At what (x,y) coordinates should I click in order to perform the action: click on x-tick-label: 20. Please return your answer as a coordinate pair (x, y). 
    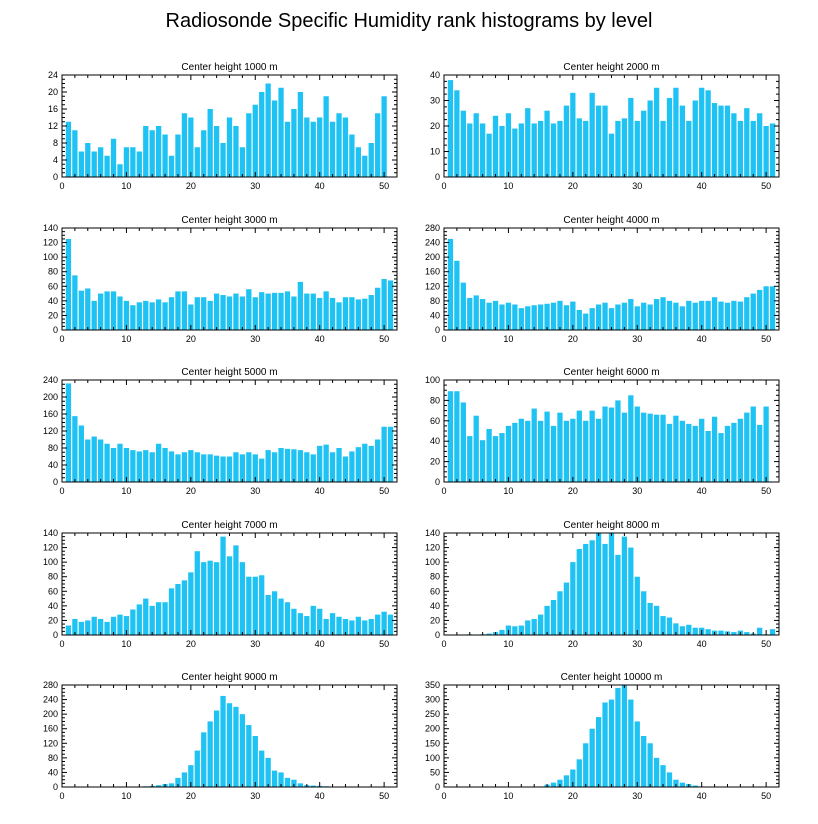
    Looking at the image, I should click on (191, 339).